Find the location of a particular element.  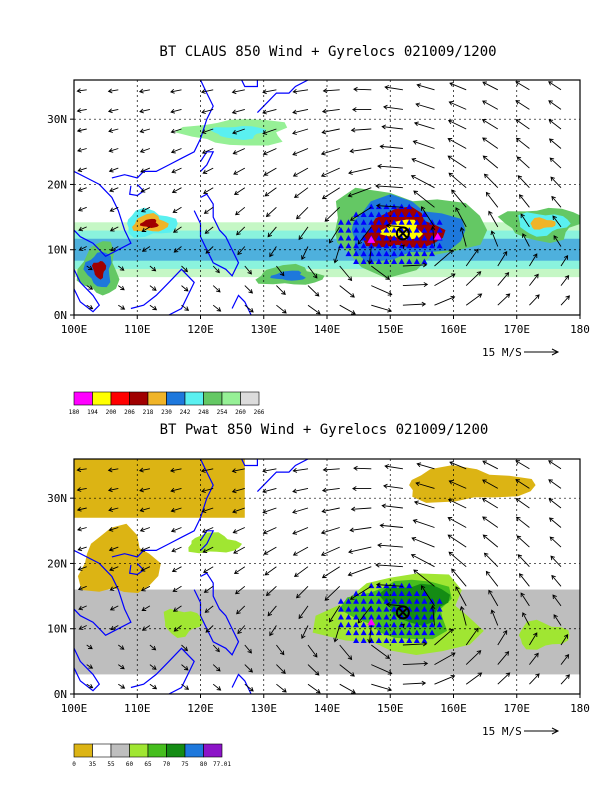

gyre-markers is located at coordinates (388, 615).